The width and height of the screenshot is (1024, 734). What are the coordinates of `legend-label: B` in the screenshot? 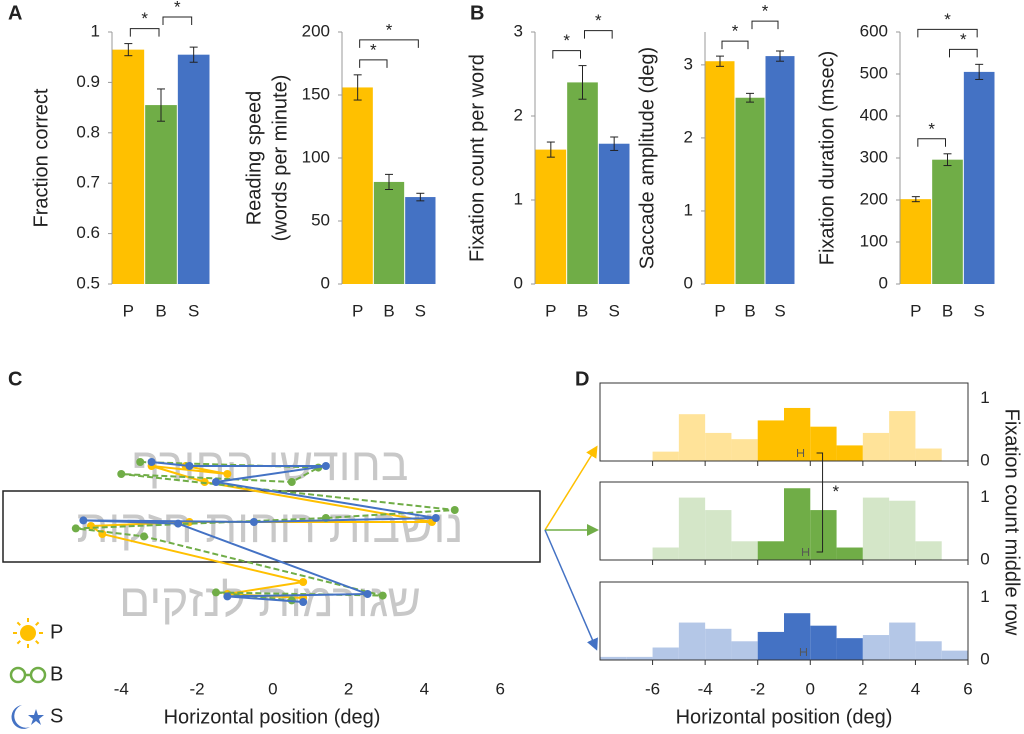 It's located at (56, 674).